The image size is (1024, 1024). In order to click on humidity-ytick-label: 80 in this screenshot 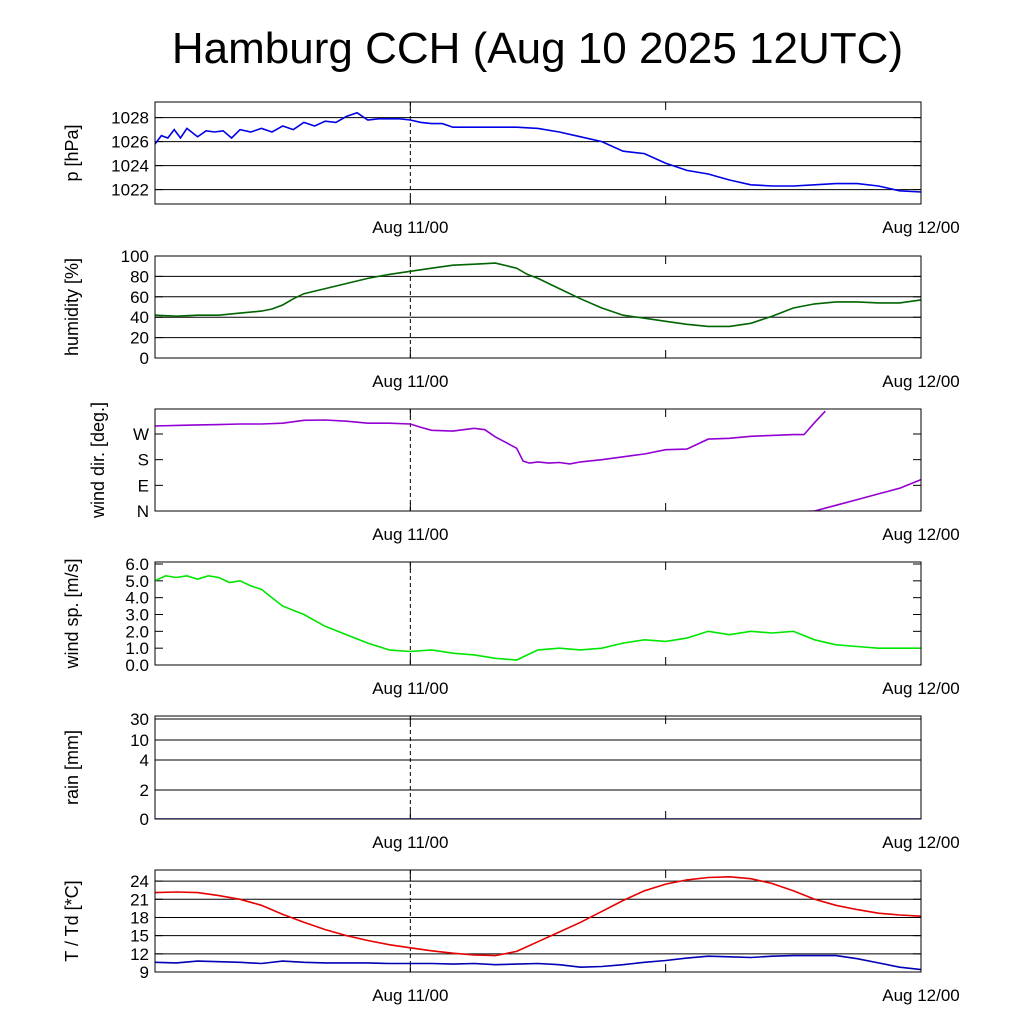, I will do `click(139, 276)`.